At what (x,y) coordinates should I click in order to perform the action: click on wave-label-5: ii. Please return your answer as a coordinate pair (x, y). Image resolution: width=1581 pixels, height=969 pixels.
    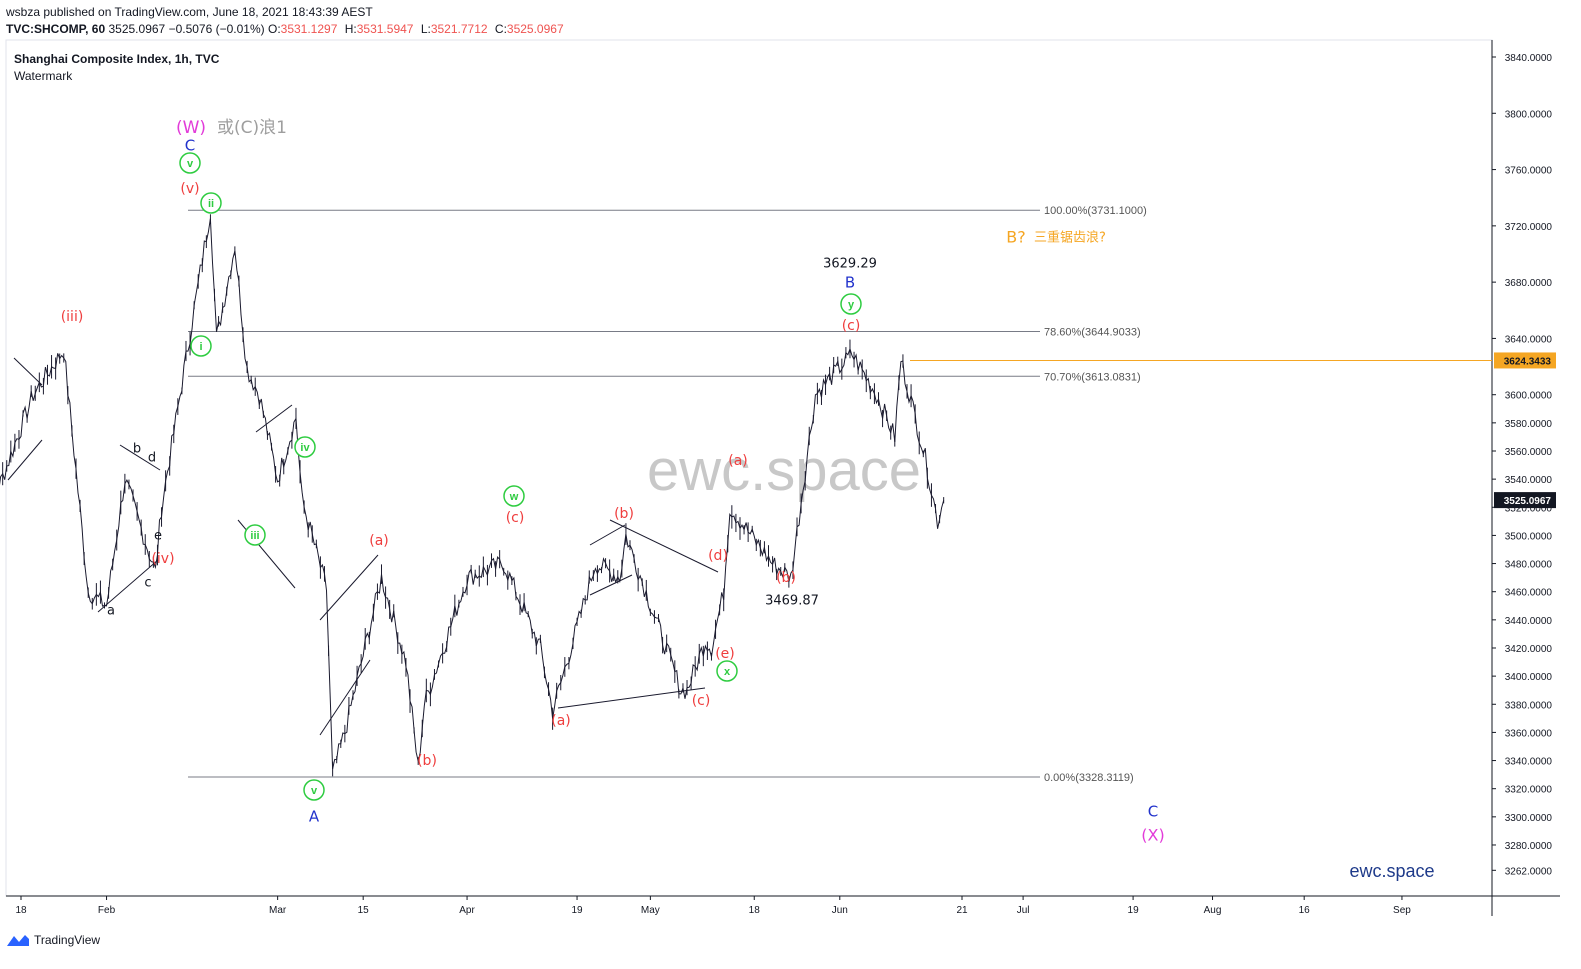
    Looking at the image, I should click on (211, 204).